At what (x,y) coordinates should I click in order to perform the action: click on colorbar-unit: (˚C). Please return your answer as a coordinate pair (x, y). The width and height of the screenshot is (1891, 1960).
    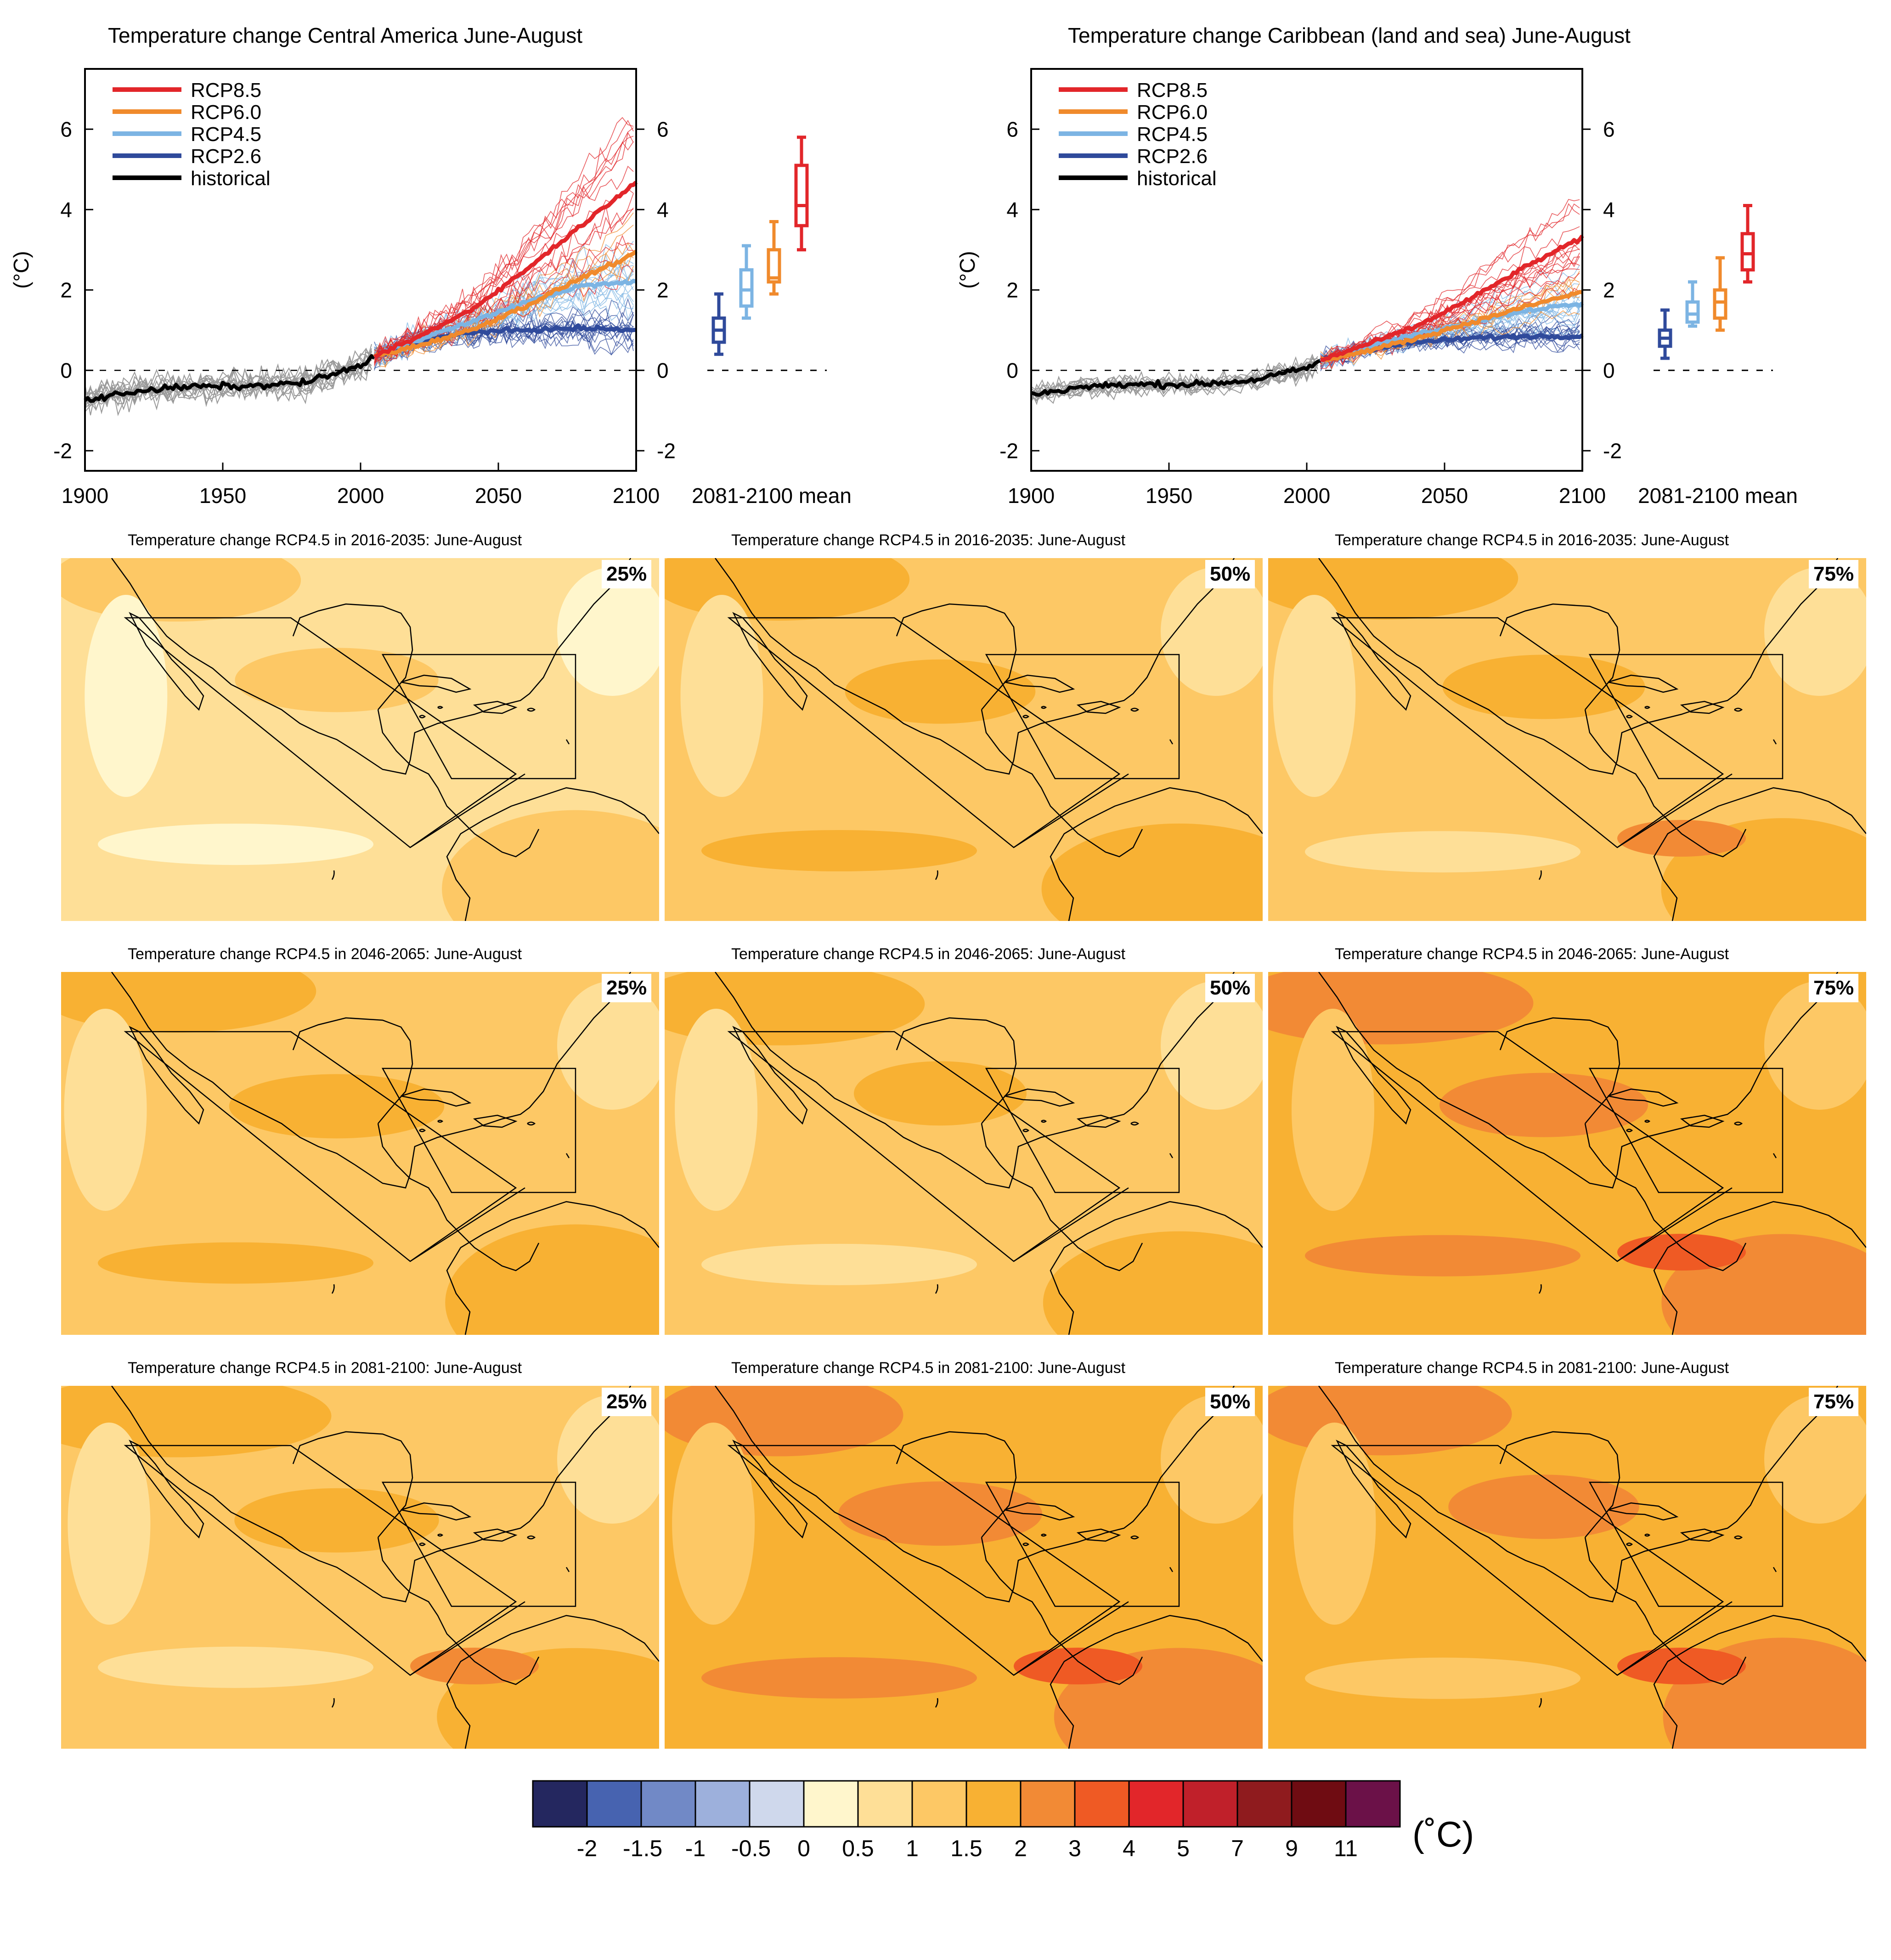
    Looking at the image, I should click on (1443, 1834).